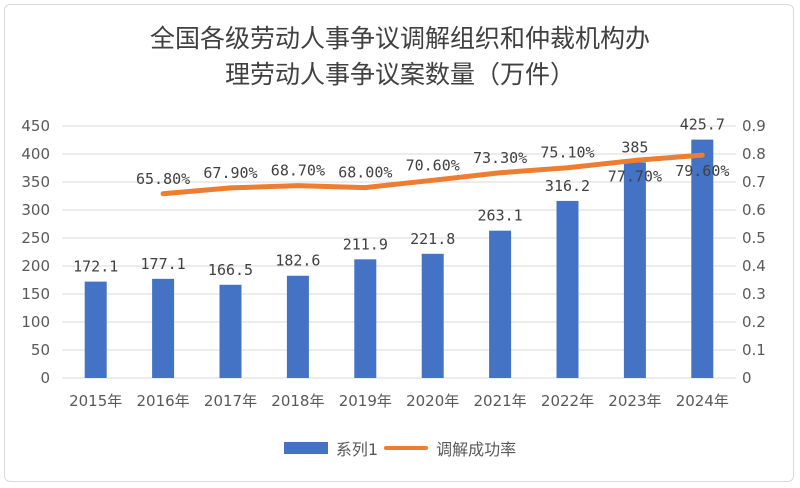  What do you see at coordinates (754, 322) in the screenshot?
I see `y-right-tick-label: 0.2` at bounding box center [754, 322].